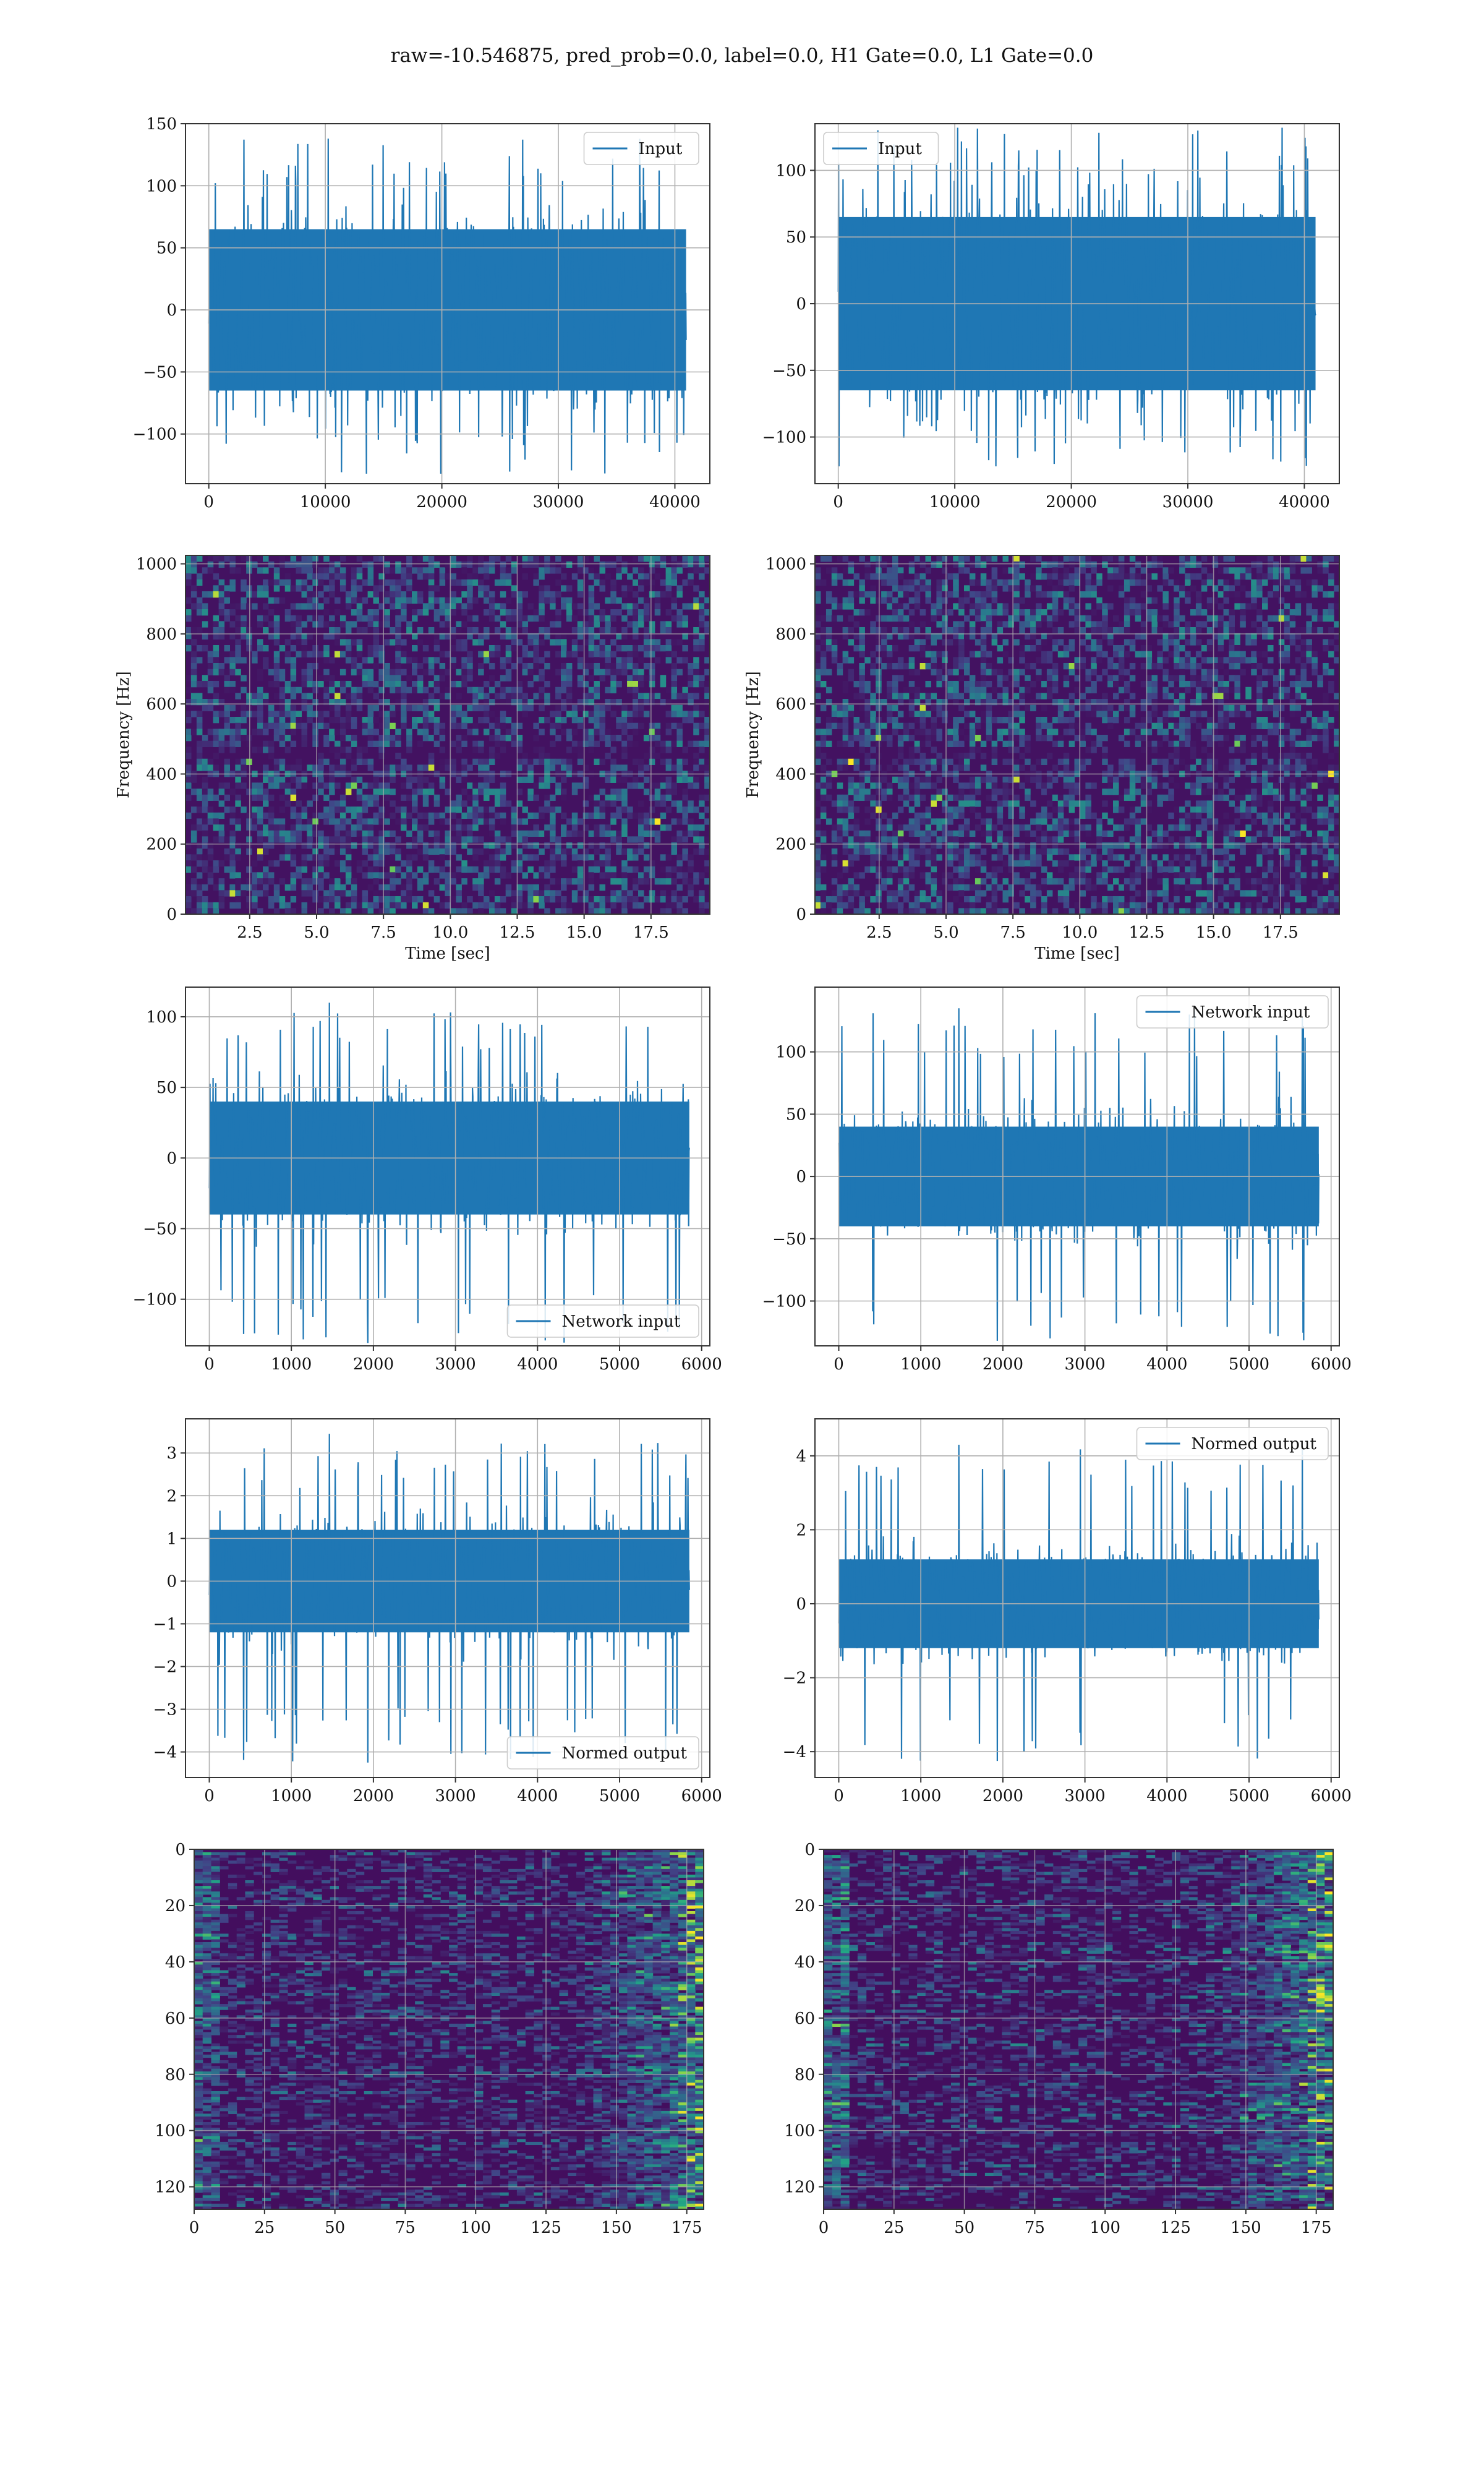 The height and width of the screenshot is (2474, 1484). What do you see at coordinates (156, 564) in the screenshot?
I see `y-tick-label: 1000` at bounding box center [156, 564].